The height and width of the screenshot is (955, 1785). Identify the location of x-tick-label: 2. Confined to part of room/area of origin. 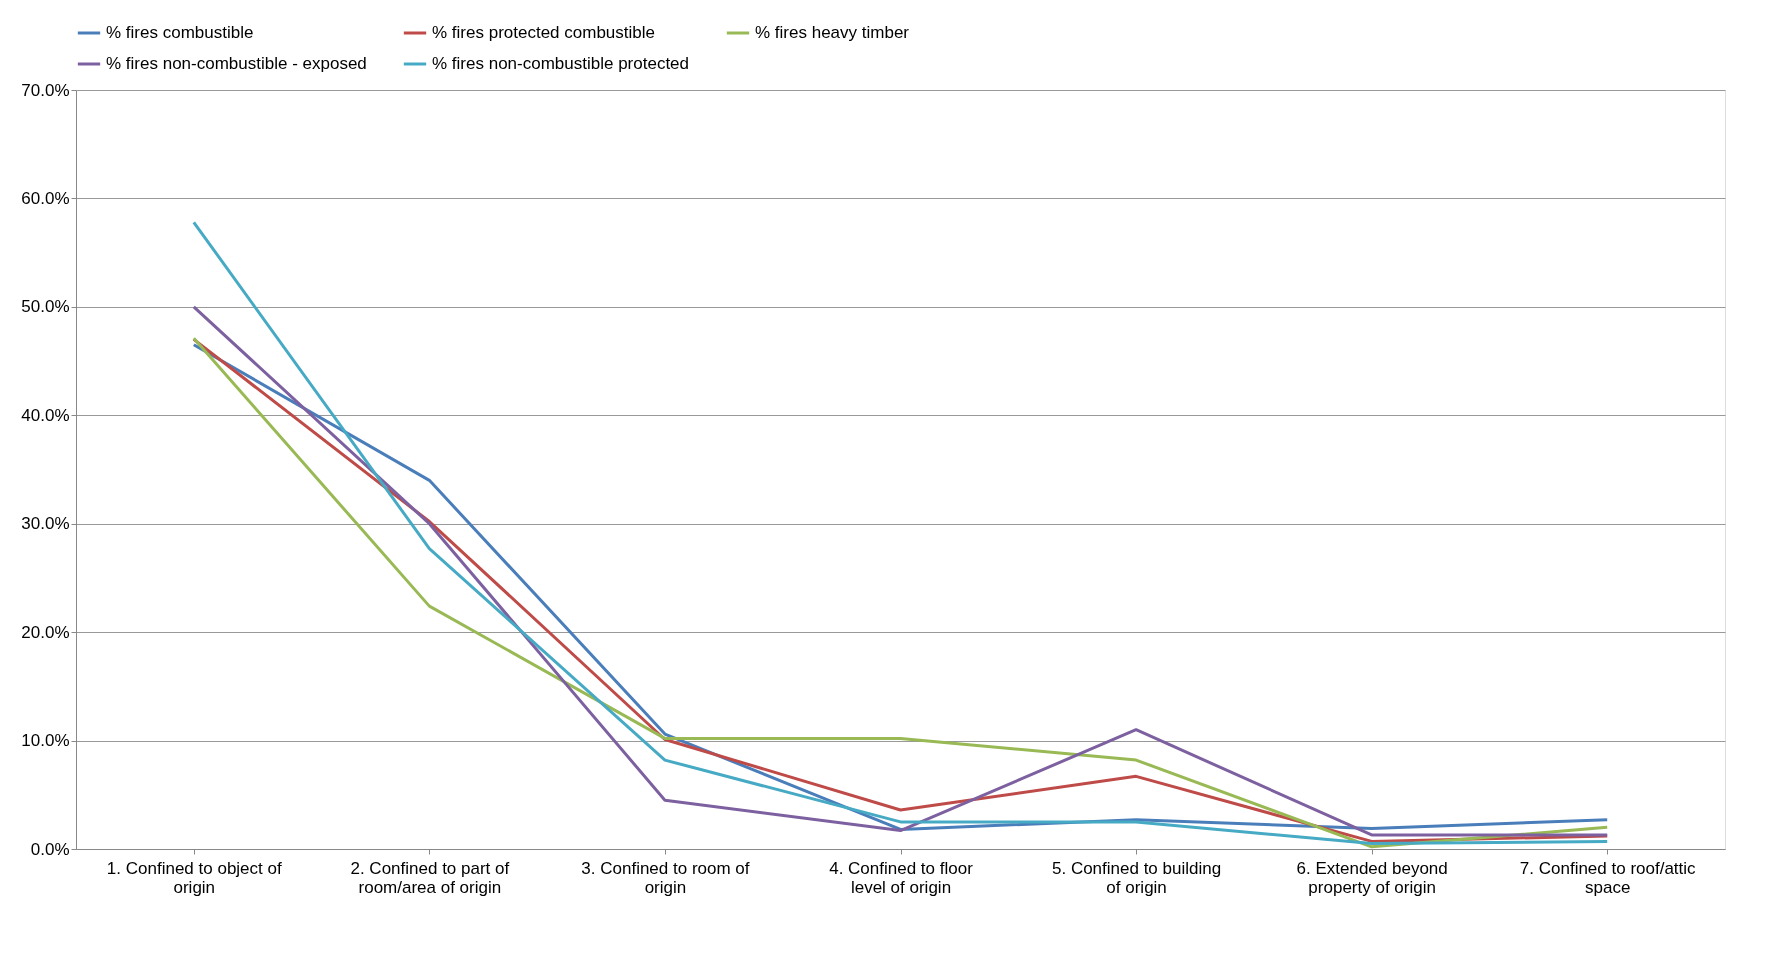
(430, 877).